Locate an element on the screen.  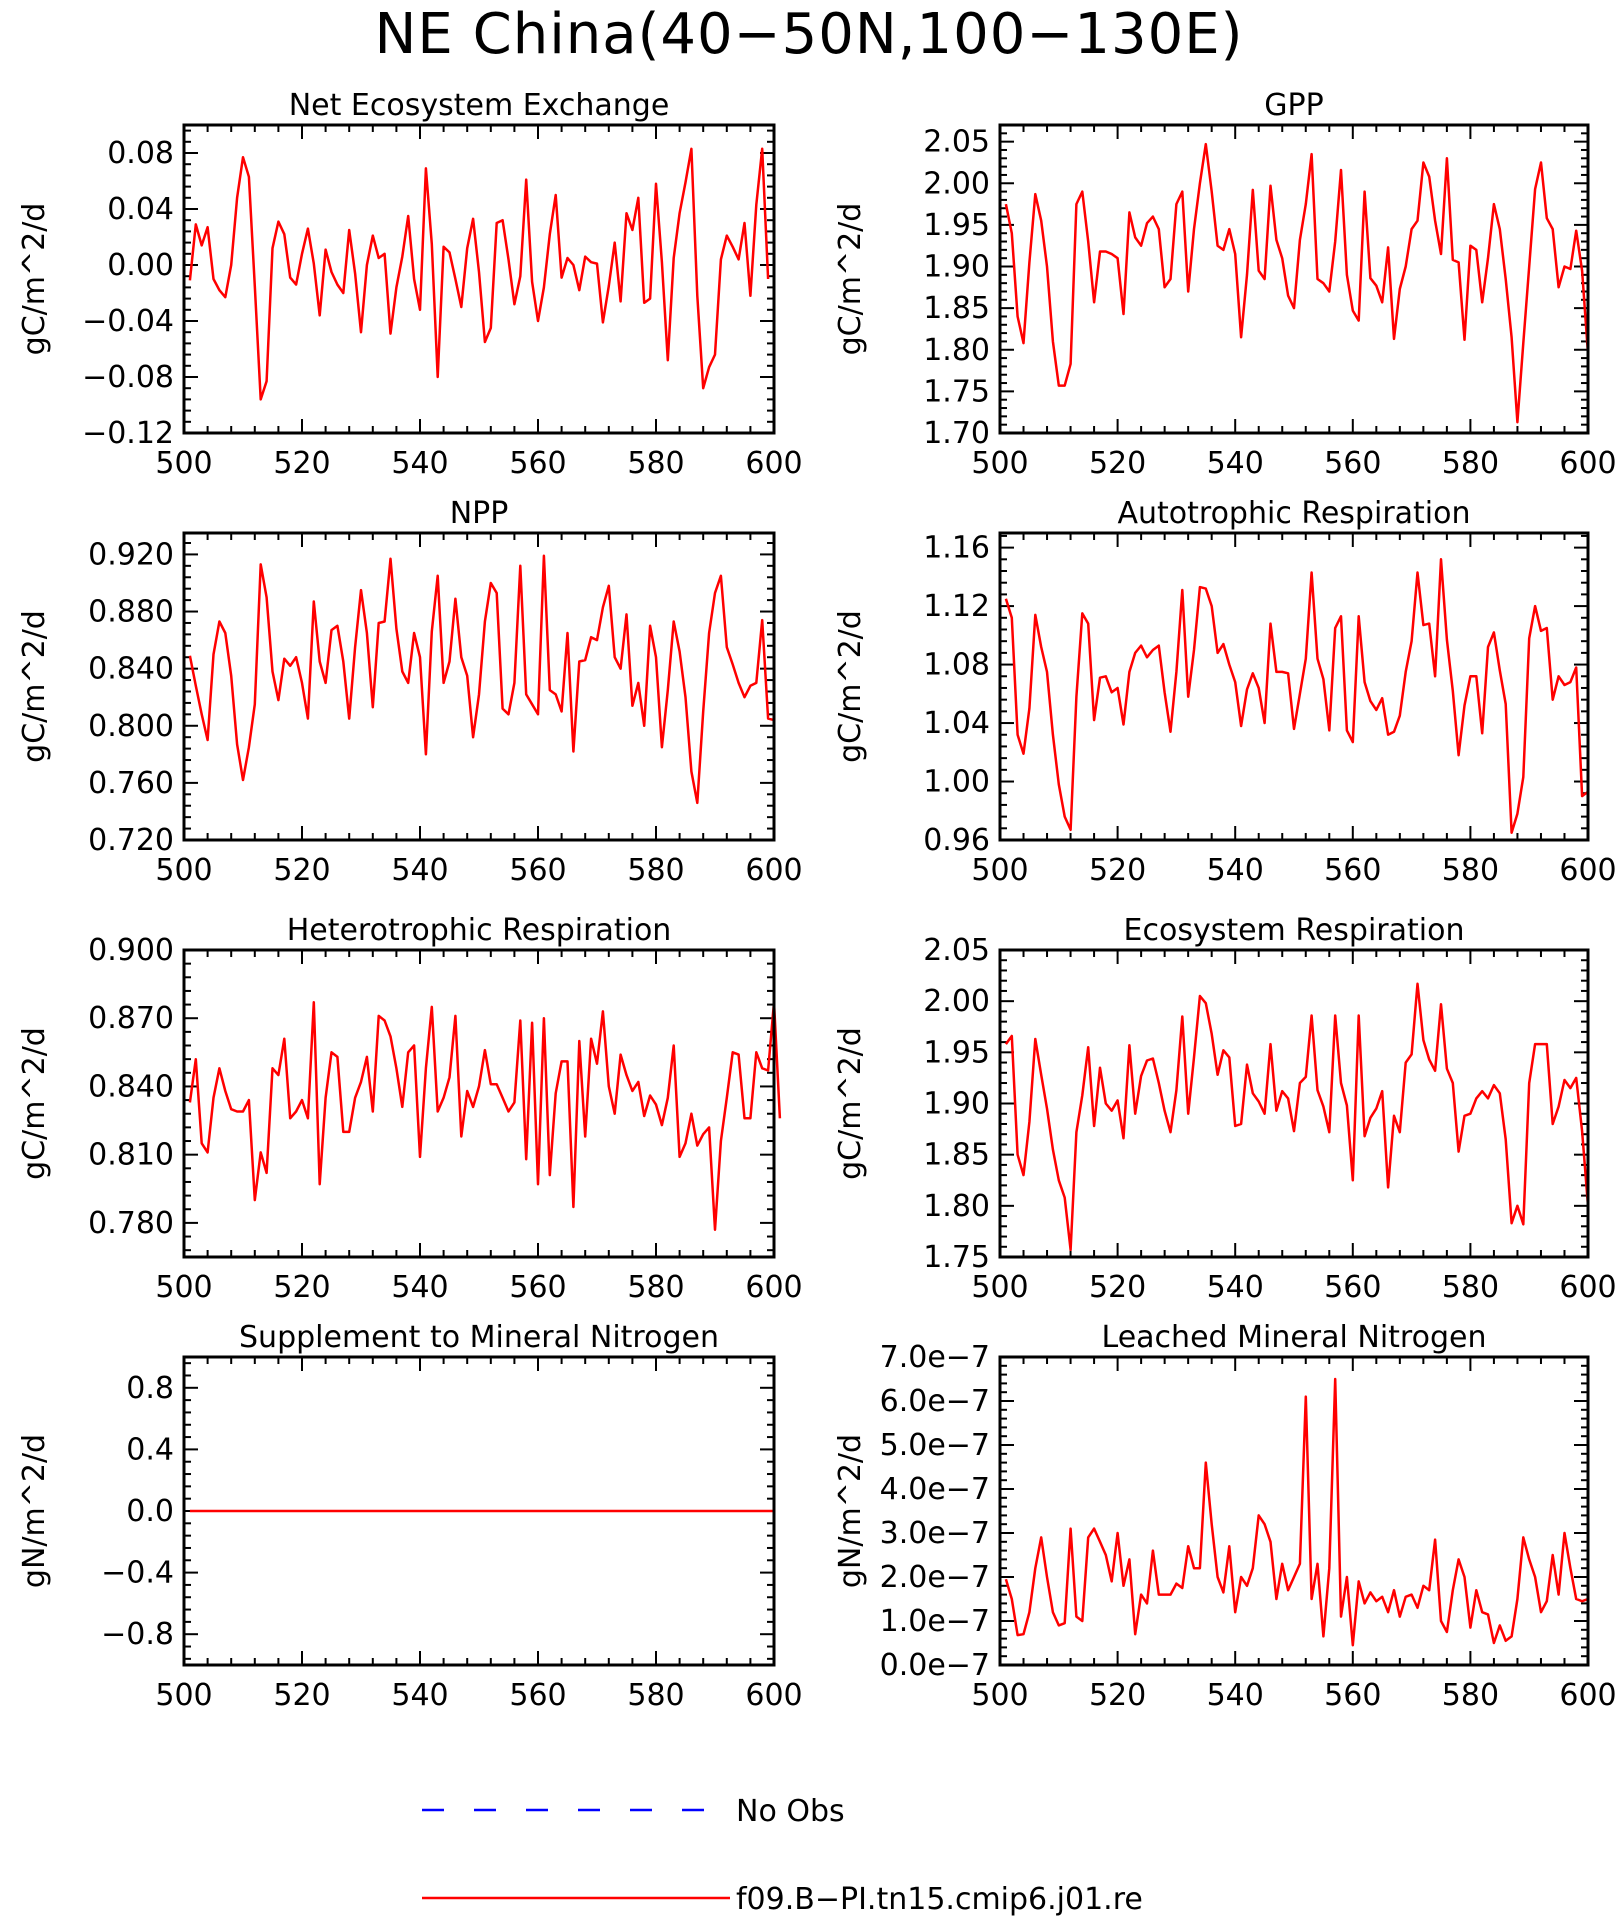
page-title: NE China(40−50N,100−130E) is located at coordinates (809, 34).